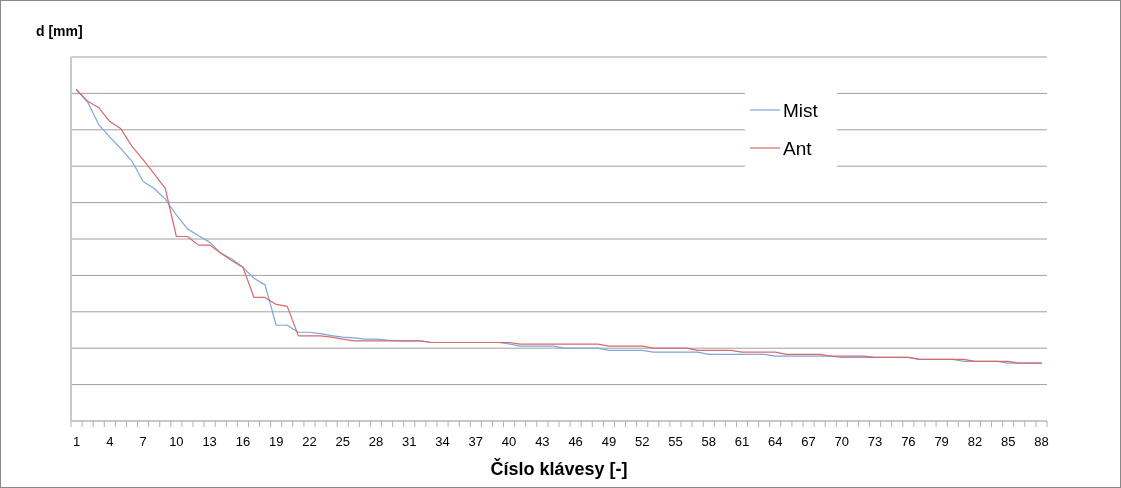 This screenshot has width=1121, height=488. What do you see at coordinates (276, 441) in the screenshot?
I see `x-tick-label: 19` at bounding box center [276, 441].